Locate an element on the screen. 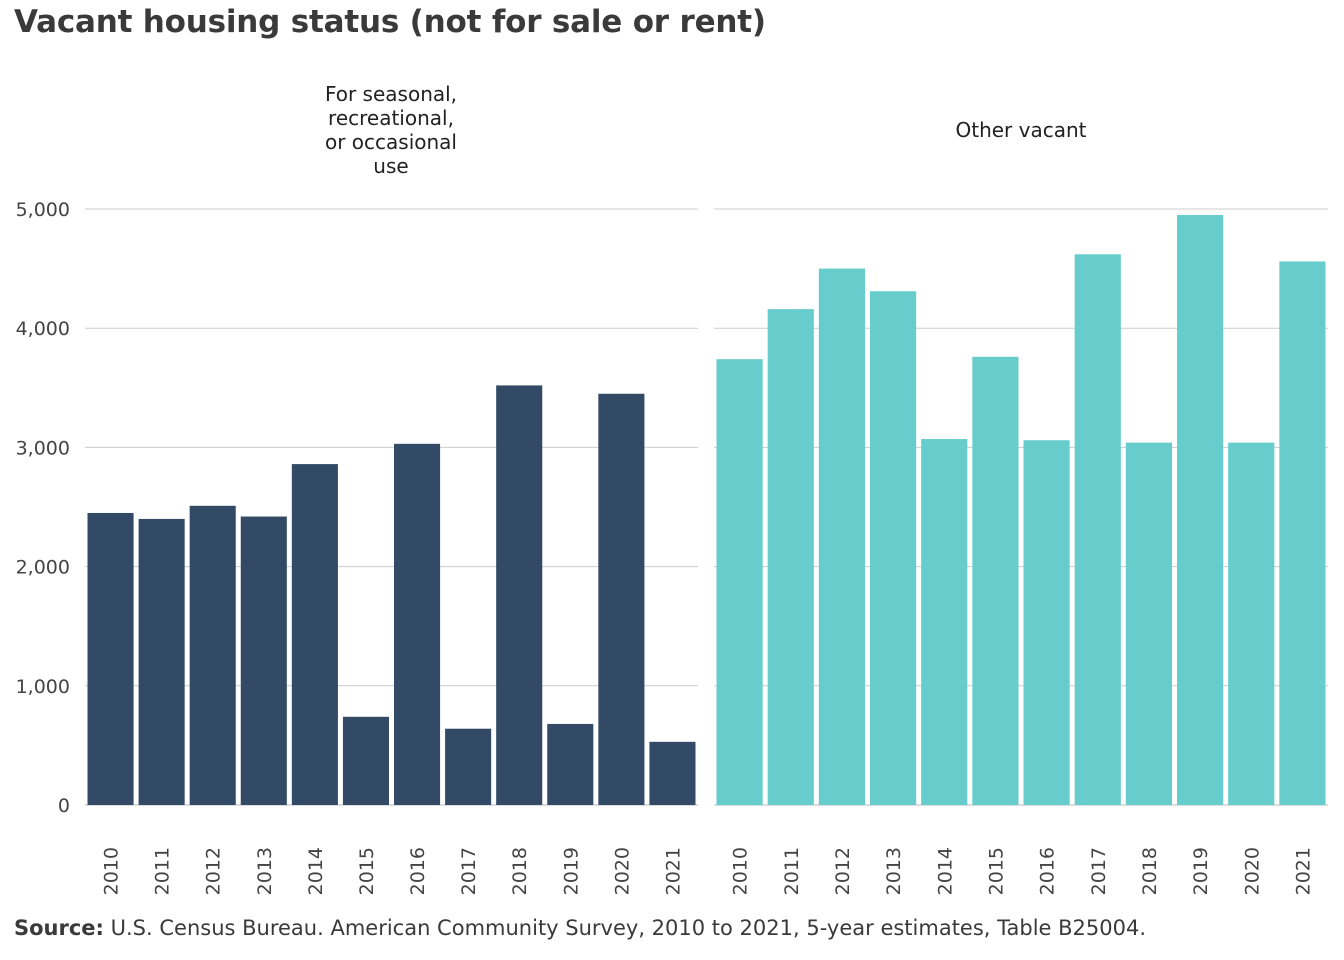  y-tick-label: 2,000 is located at coordinates (43, 568).